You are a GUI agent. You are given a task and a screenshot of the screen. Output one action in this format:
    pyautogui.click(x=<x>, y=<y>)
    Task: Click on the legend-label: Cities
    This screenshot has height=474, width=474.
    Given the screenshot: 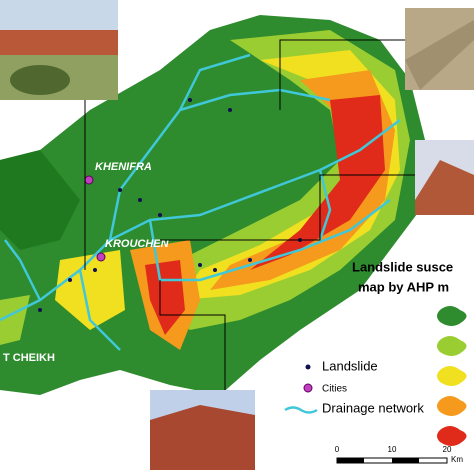 What is the action you would take?
    pyautogui.click(x=334, y=389)
    